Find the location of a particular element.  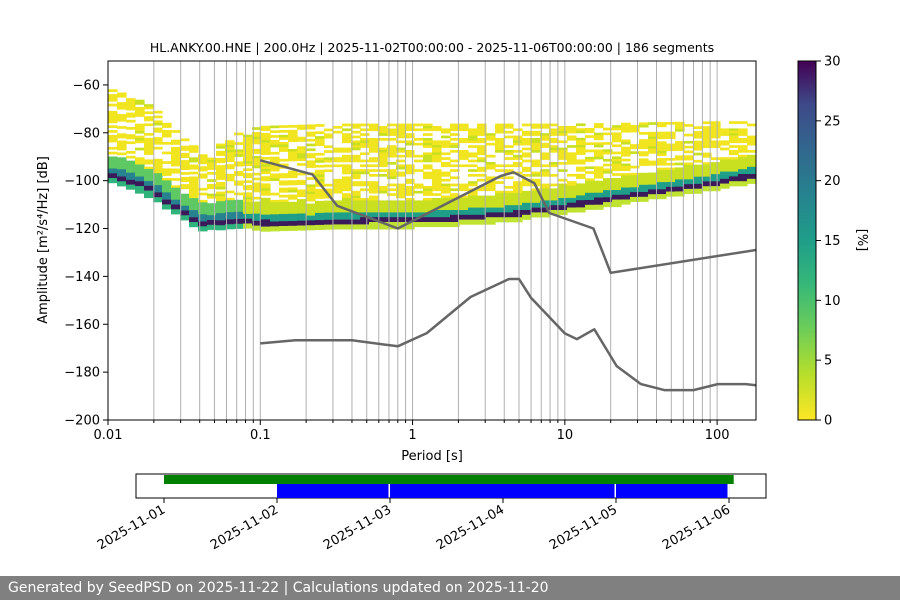

y-tick-label: −100 is located at coordinates (82, 181).